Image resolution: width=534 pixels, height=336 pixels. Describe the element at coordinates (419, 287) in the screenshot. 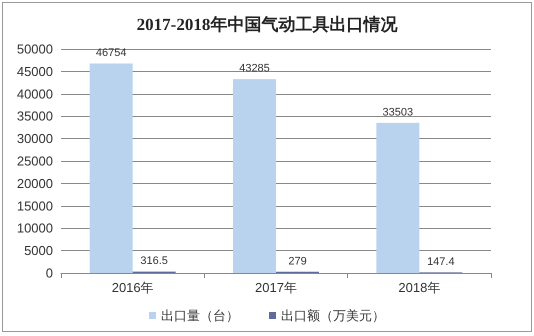

I see `x-tick-label: 2018年` at that location.